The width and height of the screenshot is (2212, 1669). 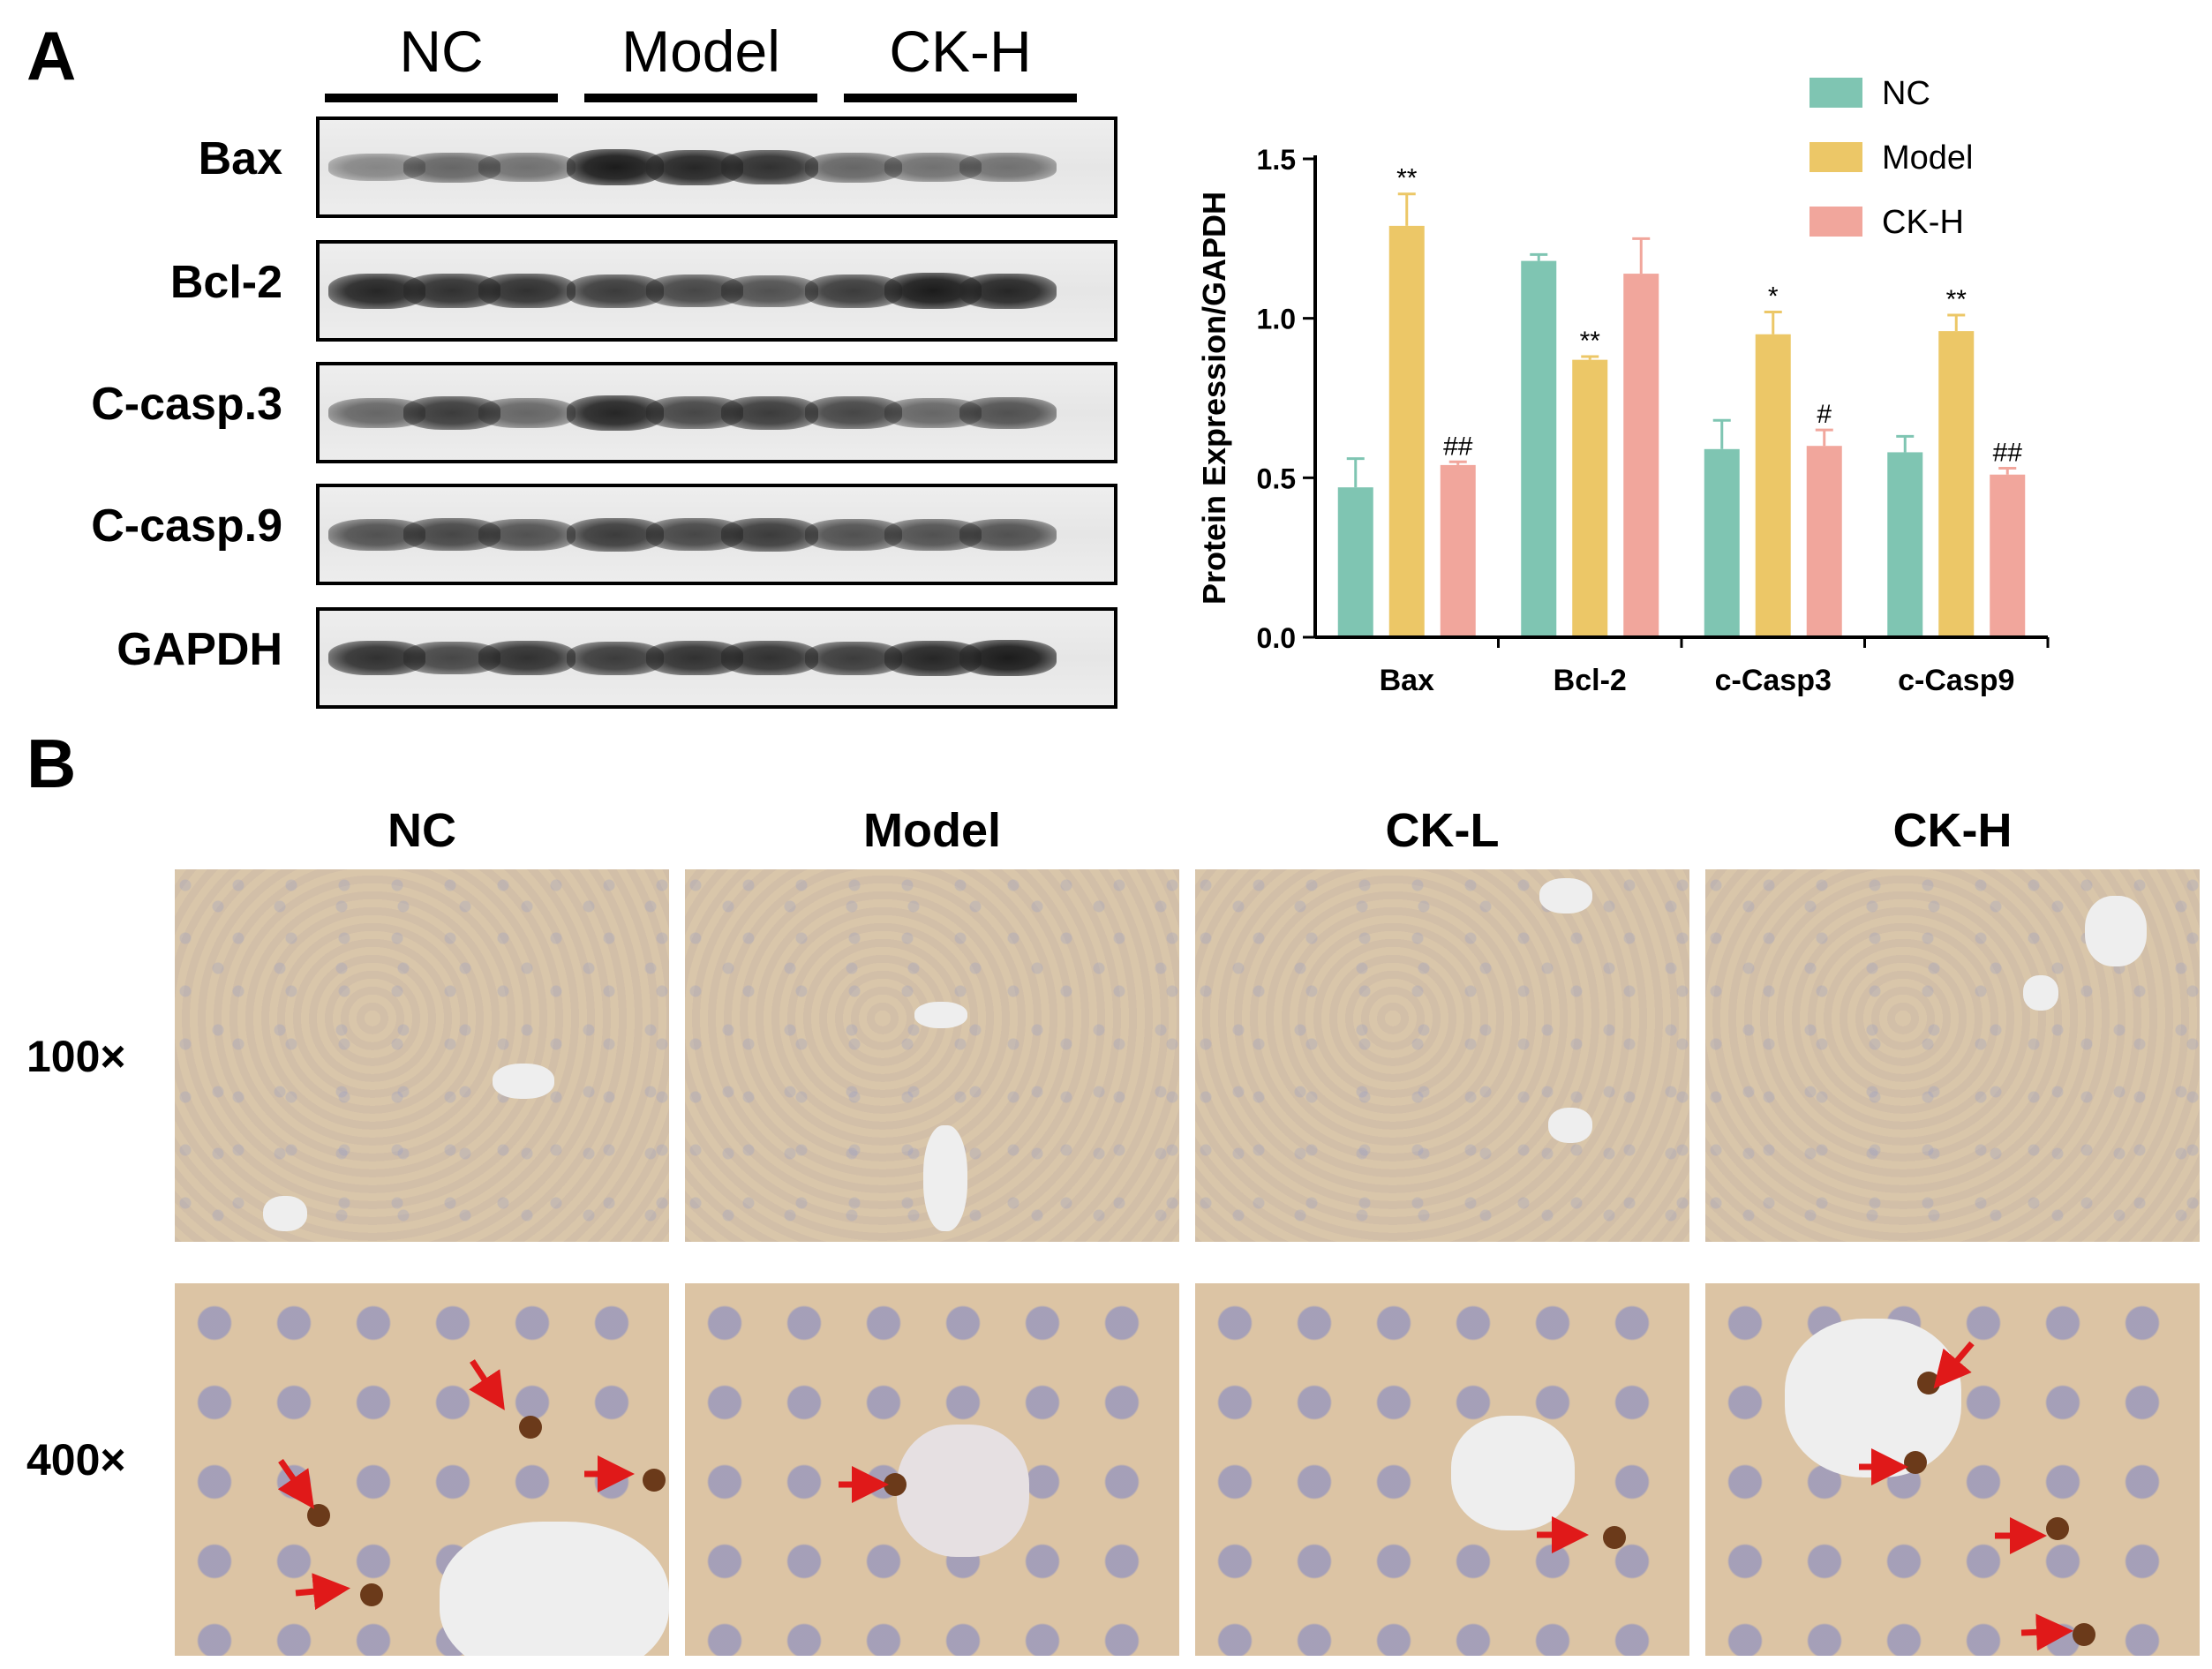 What do you see at coordinates (1956, 680) in the screenshot?
I see `x-tick-label: c-Casp9` at bounding box center [1956, 680].